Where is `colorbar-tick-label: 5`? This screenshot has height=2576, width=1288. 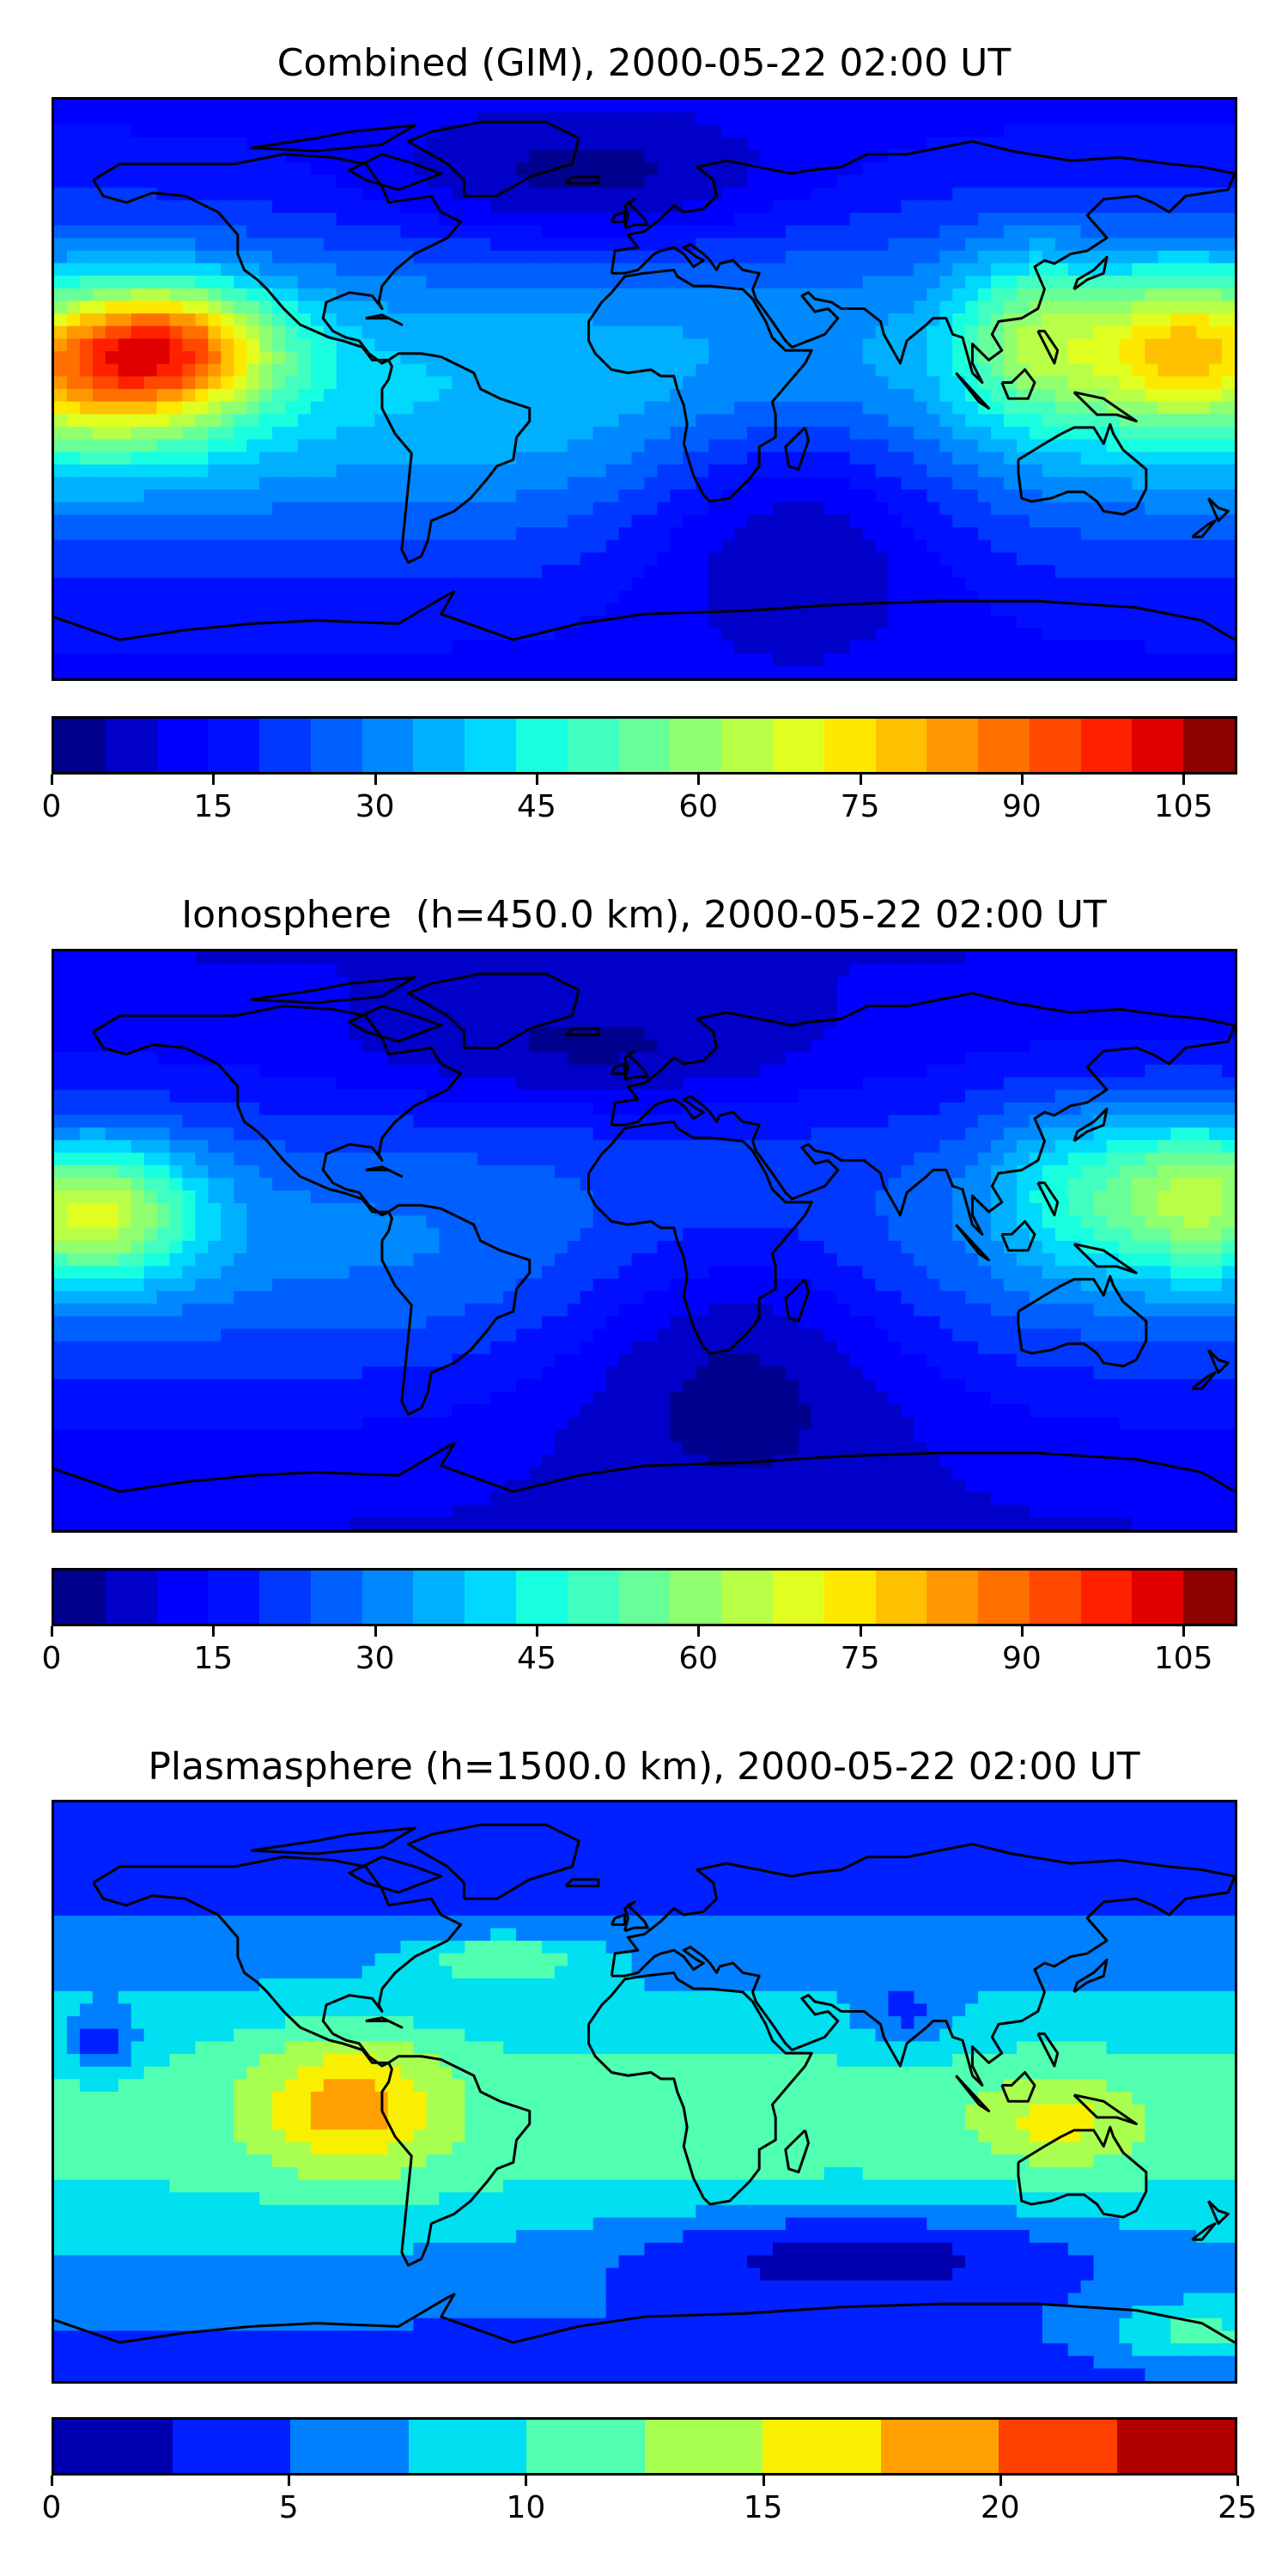 colorbar-tick-label: 5 is located at coordinates (289, 2507).